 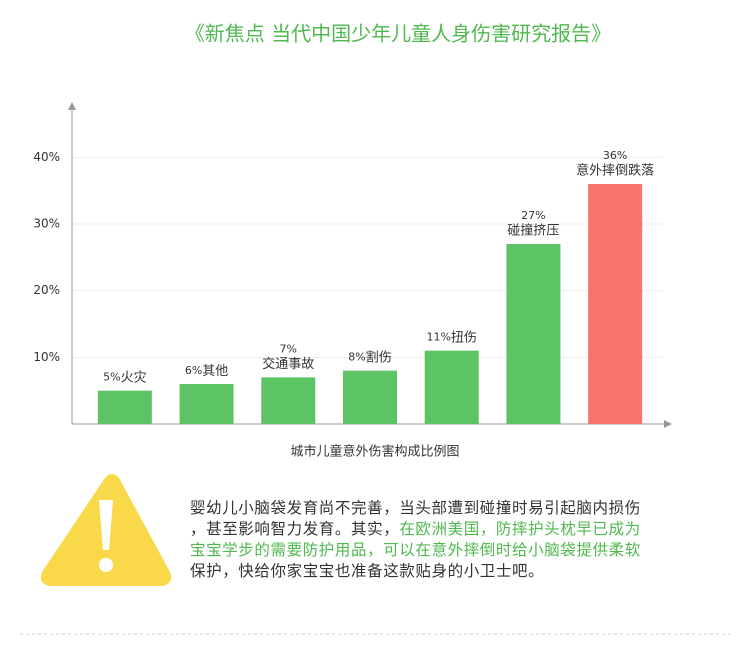 What do you see at coordinates (46, 357) in the screenshot?
I see `y-tick-label: 10%` at bounding box center [46, 357].